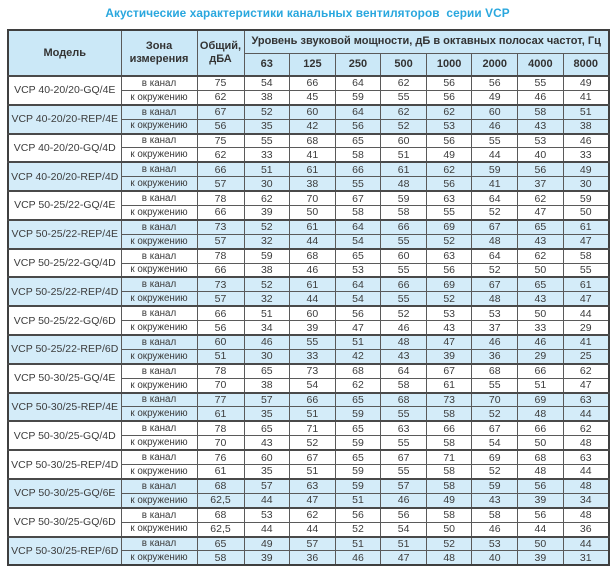 Image resolution: width=615 pixels, height=570 pixels. I want to click on total-level-ambient: 66, so click(220, 213).